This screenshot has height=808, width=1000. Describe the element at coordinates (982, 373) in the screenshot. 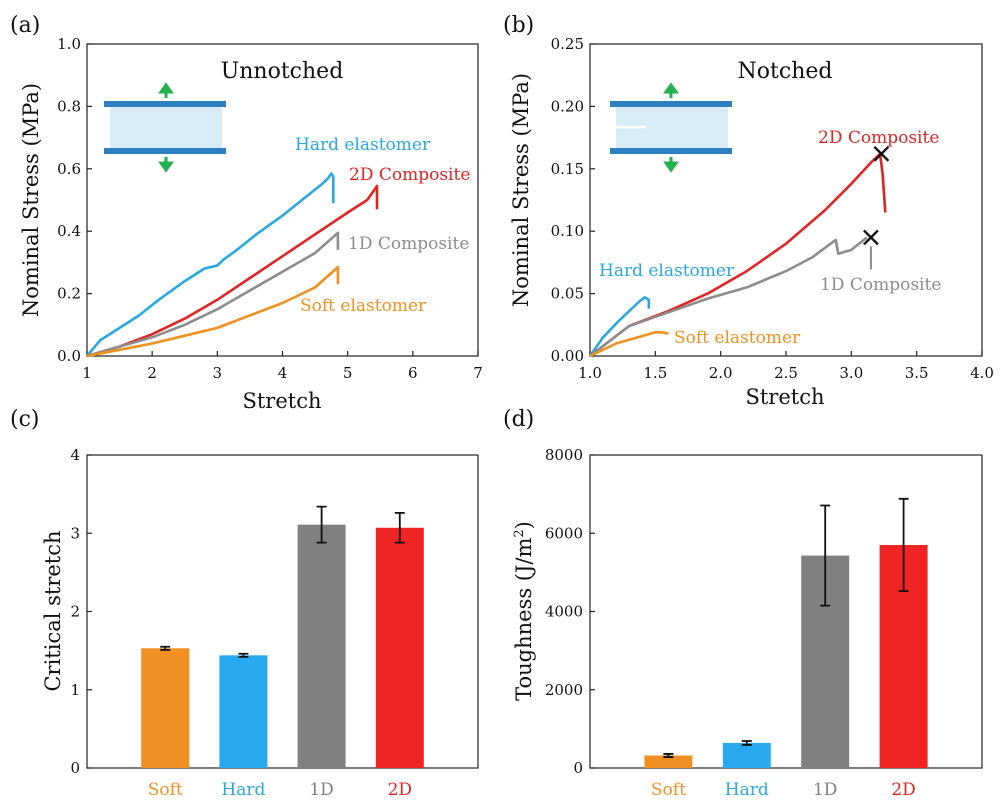

I see `x-tick-label: 4.0` at that location.